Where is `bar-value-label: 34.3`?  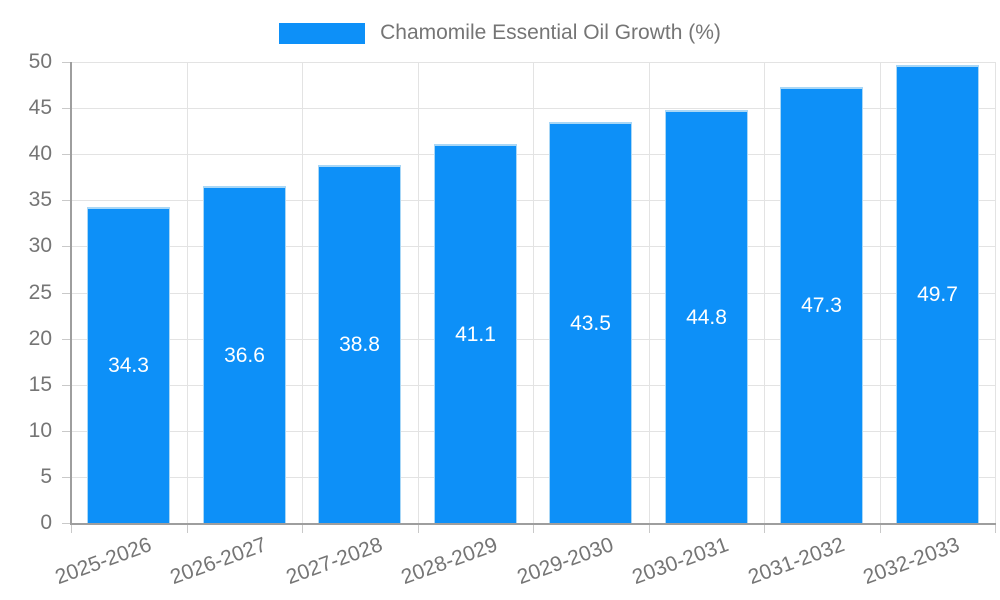 bar-value-label: 34.3 is located at coordinates (128, 365).